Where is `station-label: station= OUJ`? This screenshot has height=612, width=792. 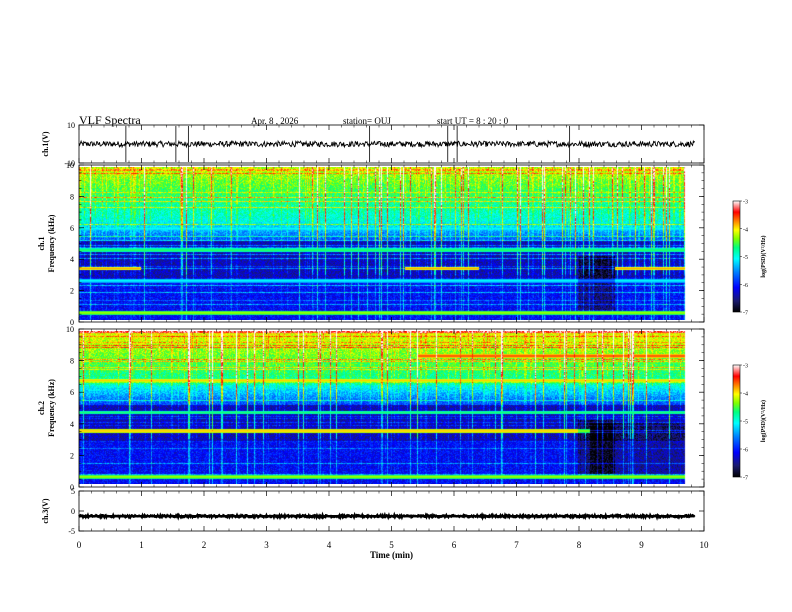 station-label: station= OUJ is located at coordinates (367, 121).